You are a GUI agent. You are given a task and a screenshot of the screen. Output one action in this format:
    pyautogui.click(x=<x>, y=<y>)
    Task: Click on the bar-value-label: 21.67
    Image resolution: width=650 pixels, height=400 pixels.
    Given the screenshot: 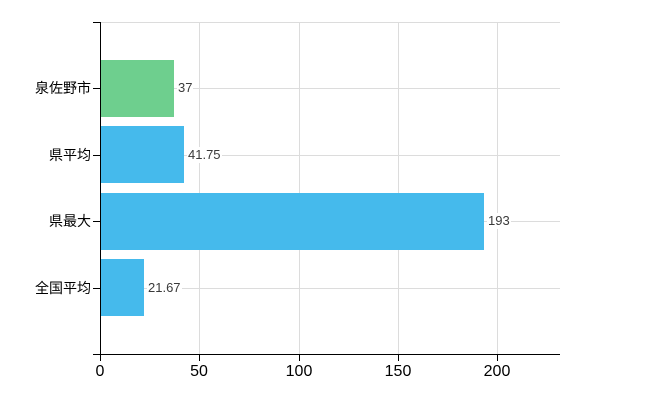 What is the action you would take?
    pyautogui.click(x=164, y=288)
    